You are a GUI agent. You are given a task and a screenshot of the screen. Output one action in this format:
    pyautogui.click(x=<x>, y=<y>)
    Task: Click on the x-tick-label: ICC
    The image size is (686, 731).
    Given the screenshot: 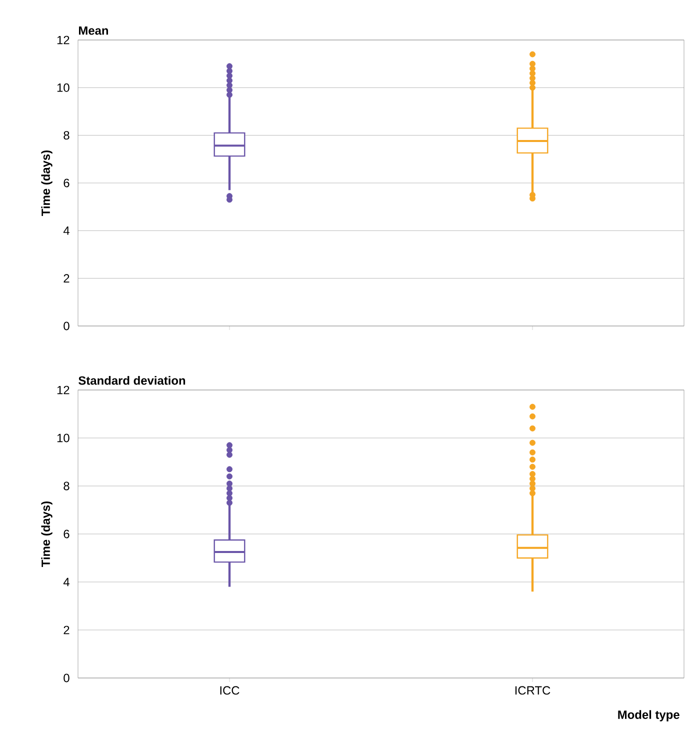 What is the action you would take?
    pyautogui.click(x=230, y=690)
    